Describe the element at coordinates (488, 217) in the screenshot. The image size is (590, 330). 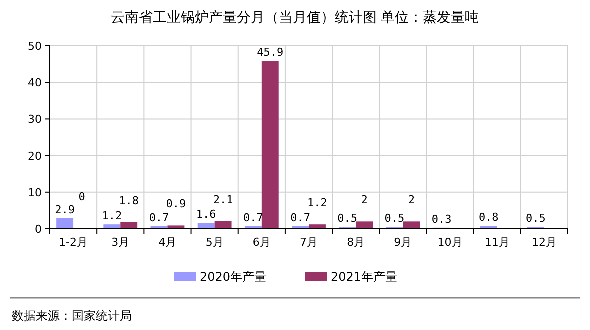
I see `data-label: 0.8` at that location.